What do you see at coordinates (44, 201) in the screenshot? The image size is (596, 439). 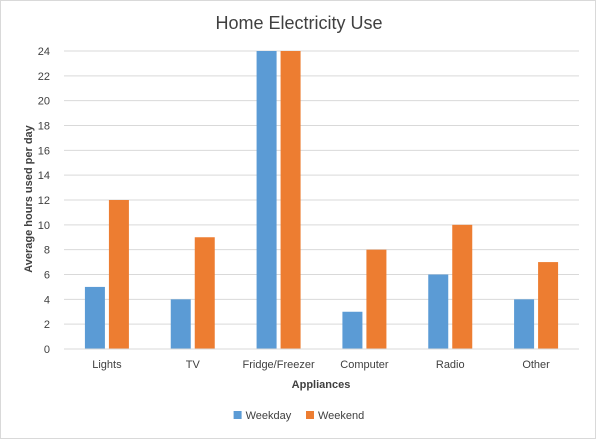 I see `y-tick-label: 12` at bounding box center [44, 201].